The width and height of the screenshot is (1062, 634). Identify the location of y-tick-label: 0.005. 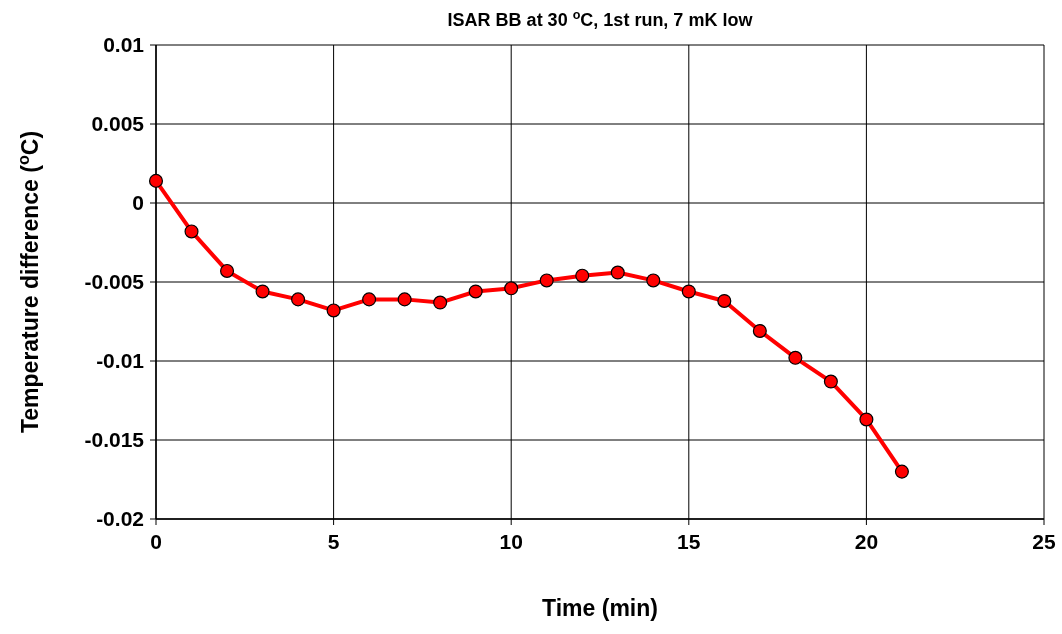
(118, 124).